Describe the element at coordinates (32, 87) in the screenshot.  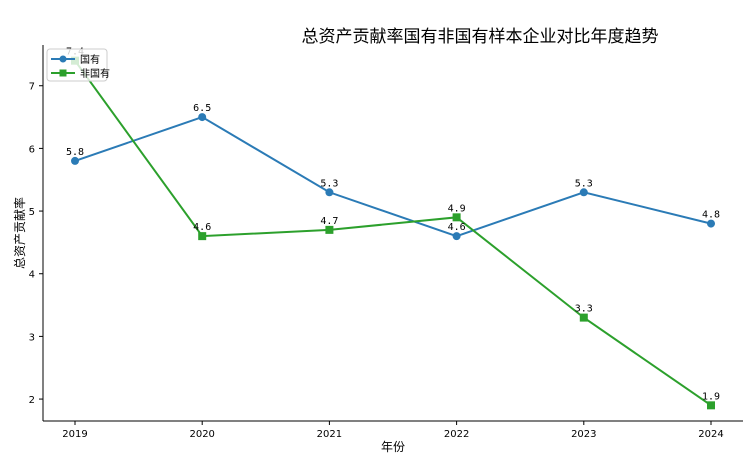
I see `y-tick-label: 7` at that location.